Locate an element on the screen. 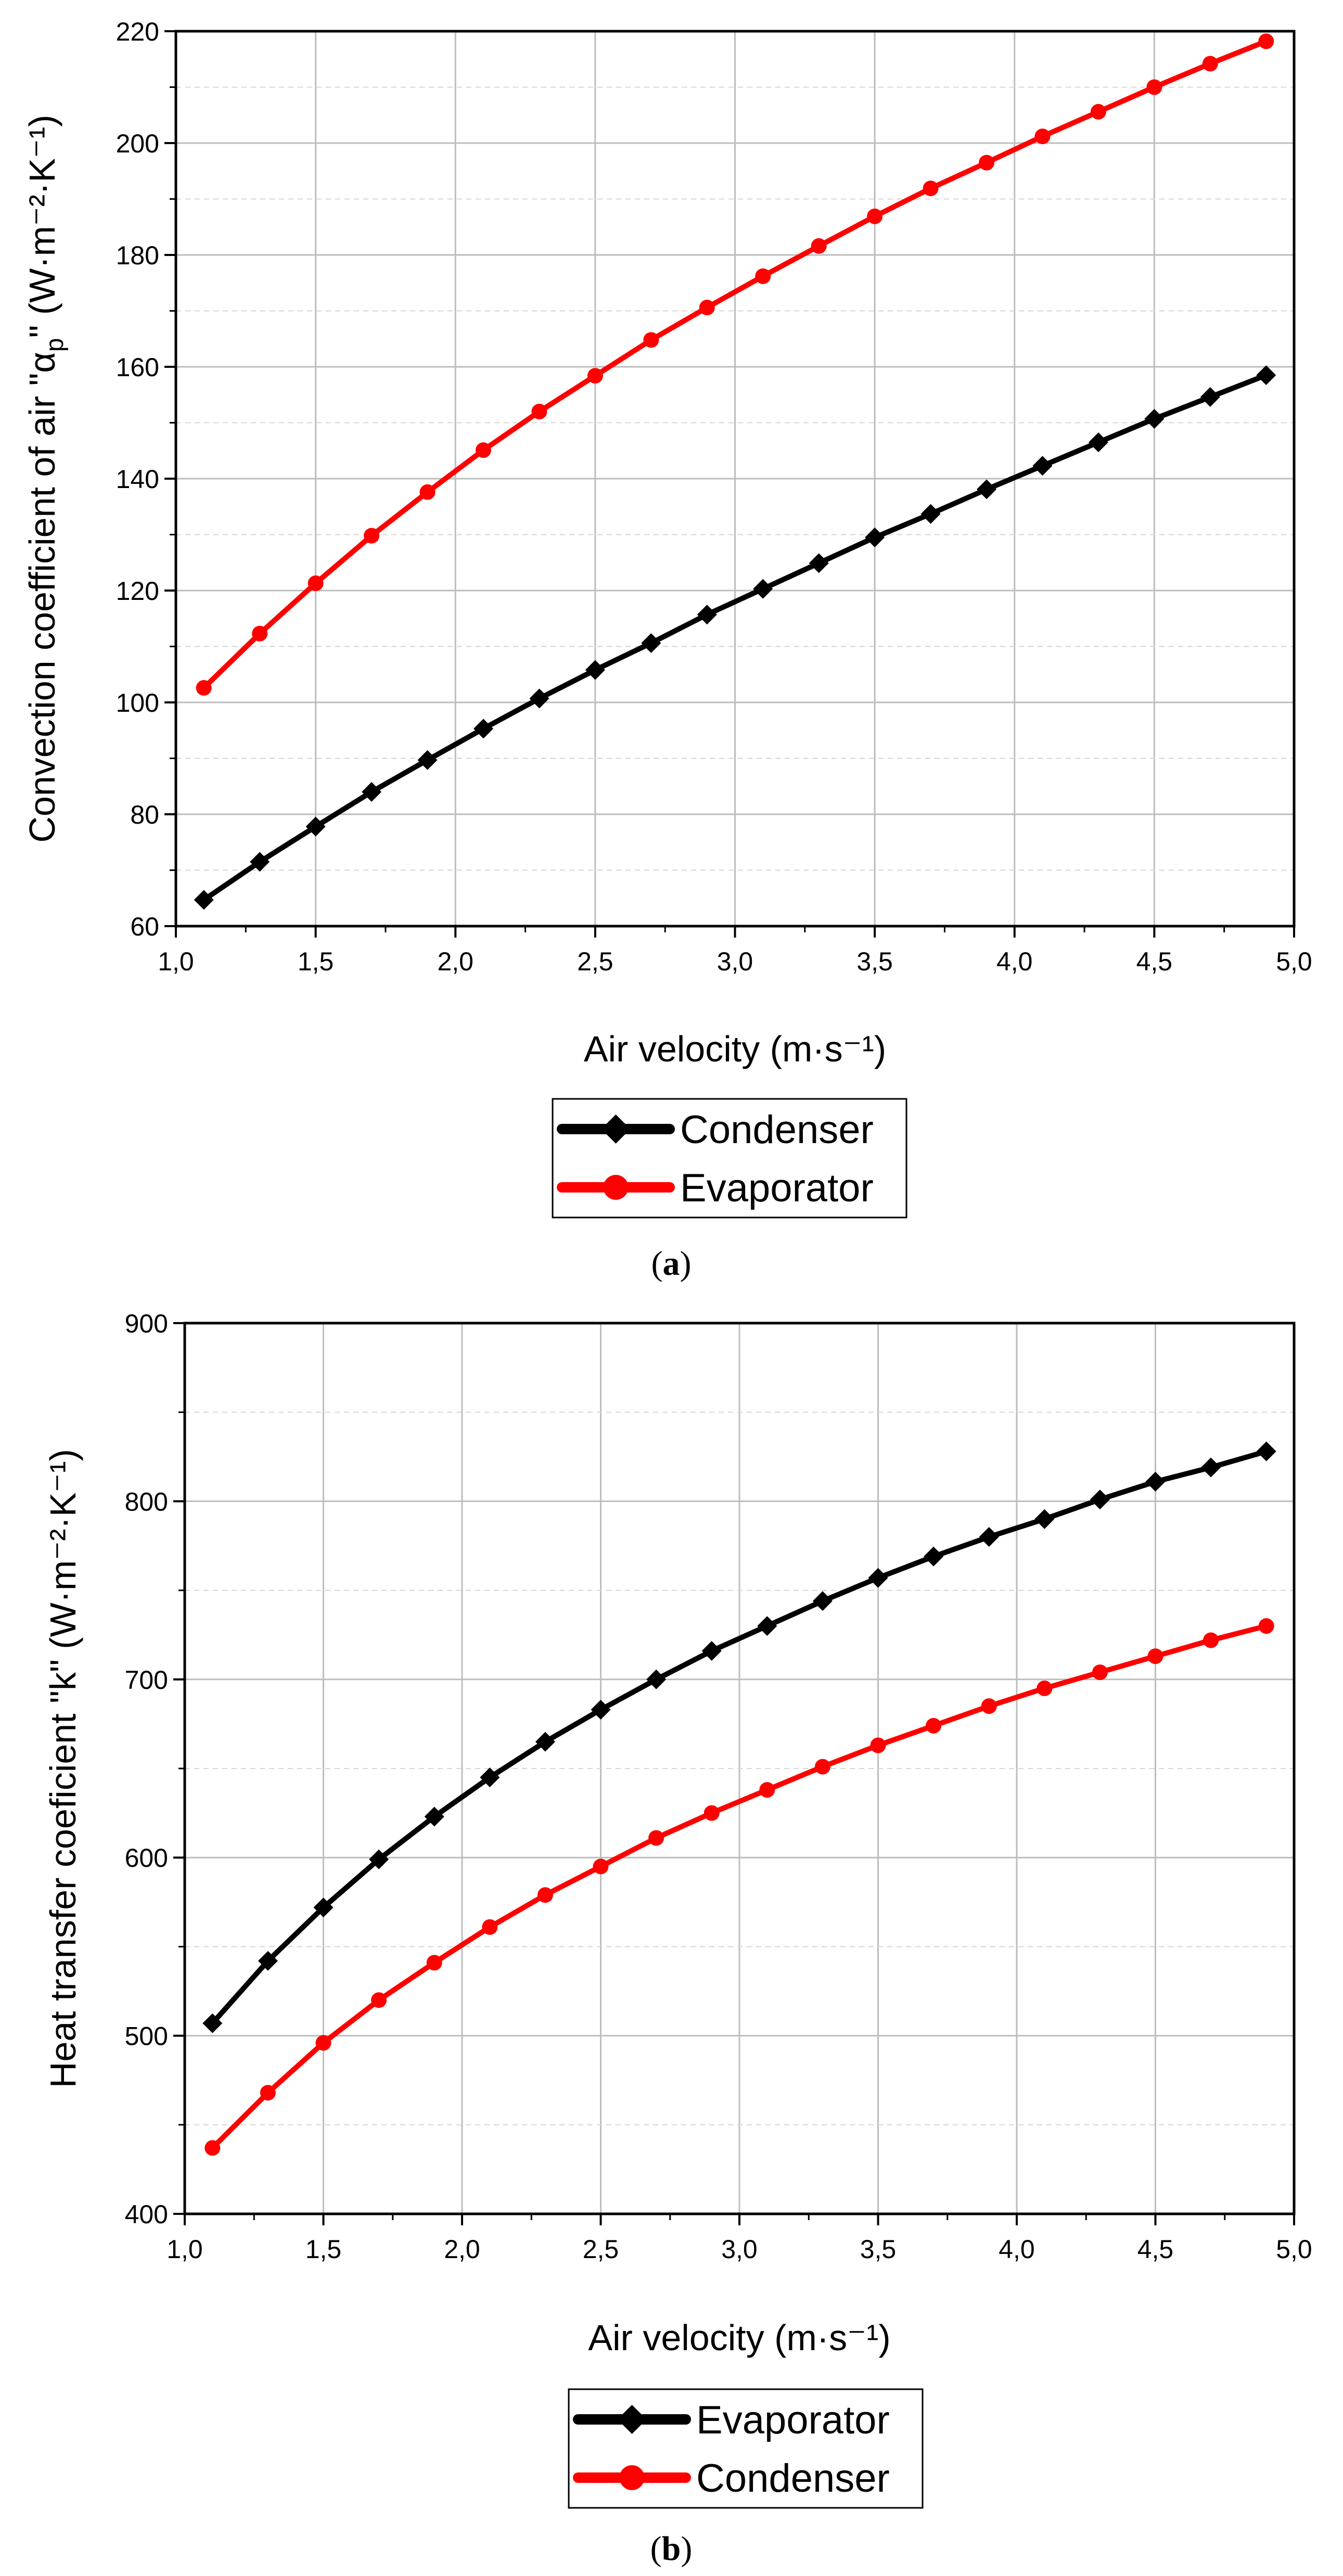  y-tick-label: 700 is located at coordinates (146, 1680).